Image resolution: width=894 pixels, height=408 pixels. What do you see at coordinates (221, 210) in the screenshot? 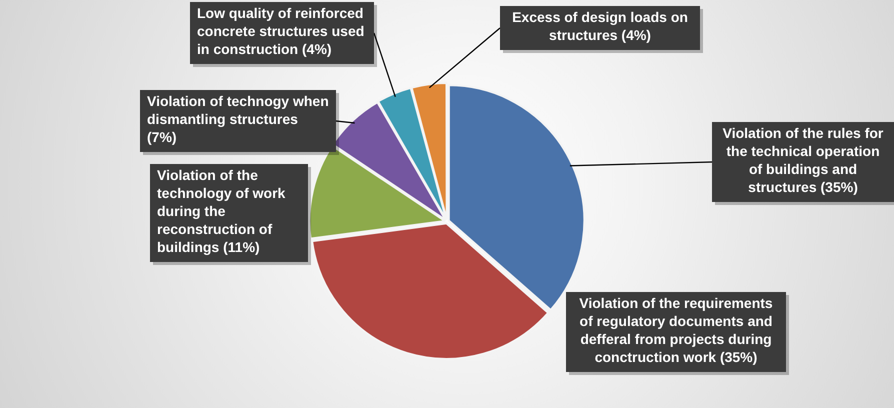
I see `slice-label: Violation of the technology of work during the reconstruction of buildings (11%)` at bounding box center [221, 210].